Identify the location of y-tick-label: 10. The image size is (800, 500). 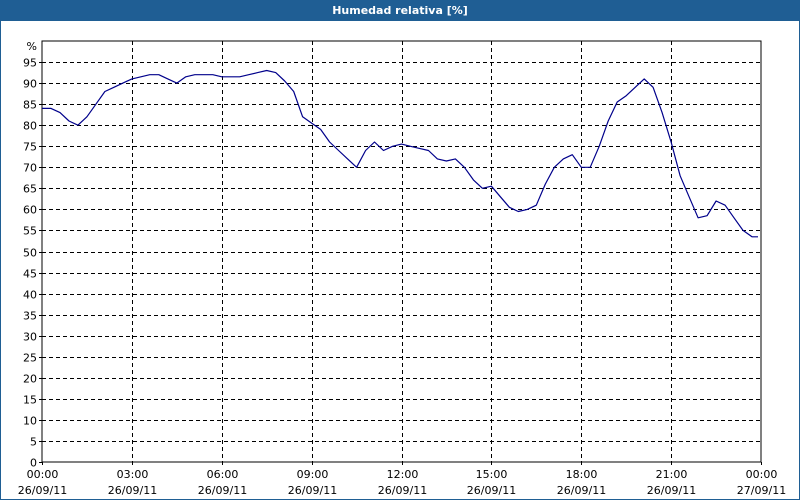
(30, 421).